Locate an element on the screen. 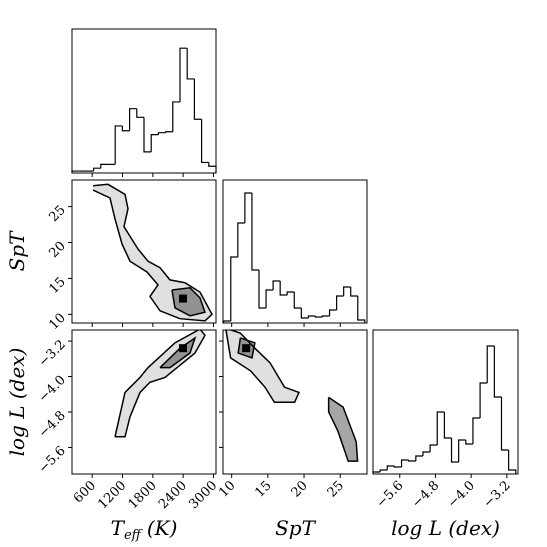  y-tick-label: 25 is located at coordinates (58, 214).